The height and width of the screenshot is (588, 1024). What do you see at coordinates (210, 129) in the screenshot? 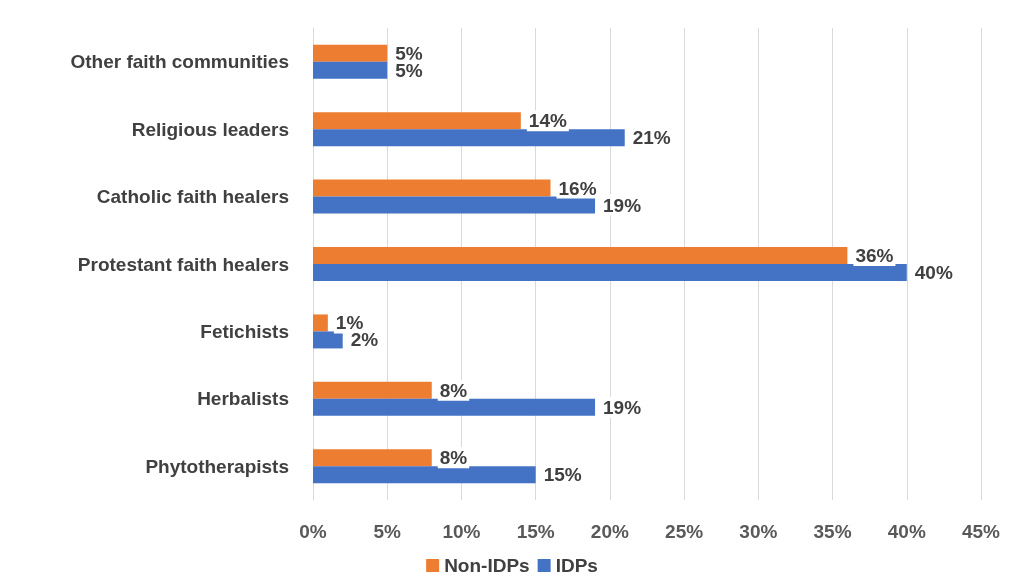
I see `y-tick-label: Religious leaders` at bounding box center [210, 129].